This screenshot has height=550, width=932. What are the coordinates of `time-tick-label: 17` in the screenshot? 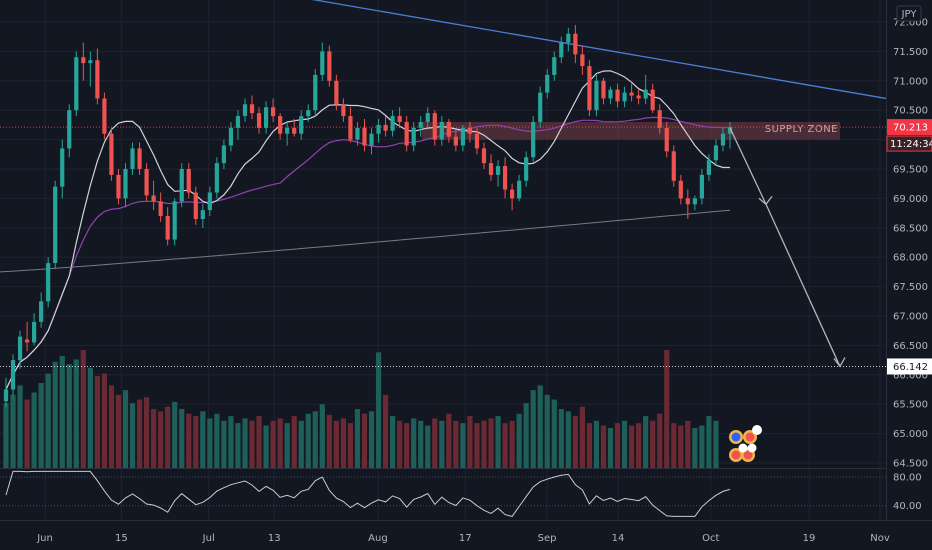 It's located at (465, 538).